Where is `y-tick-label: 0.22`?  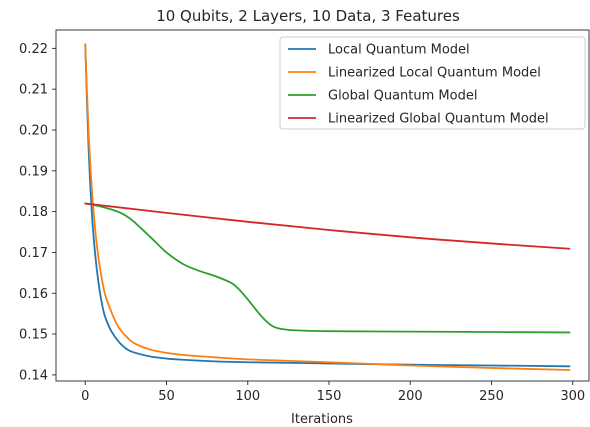
y-tick-label: 0.22 is located at coordinates (33, 49).